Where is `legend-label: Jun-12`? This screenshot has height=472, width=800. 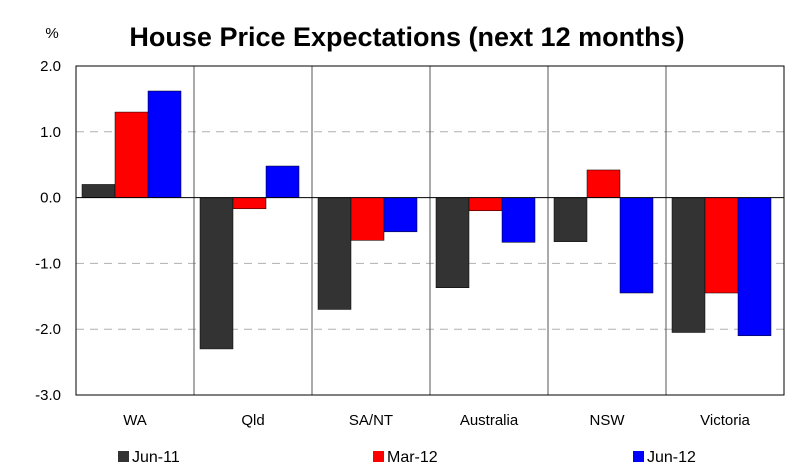 legend-label: Jun-12 is located at coordinates (671, 457).